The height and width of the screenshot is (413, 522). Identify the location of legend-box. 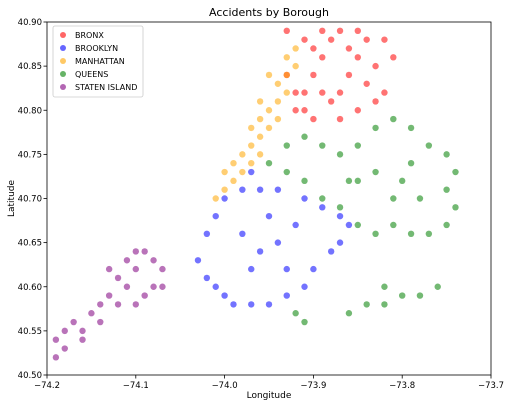
(98, 61).